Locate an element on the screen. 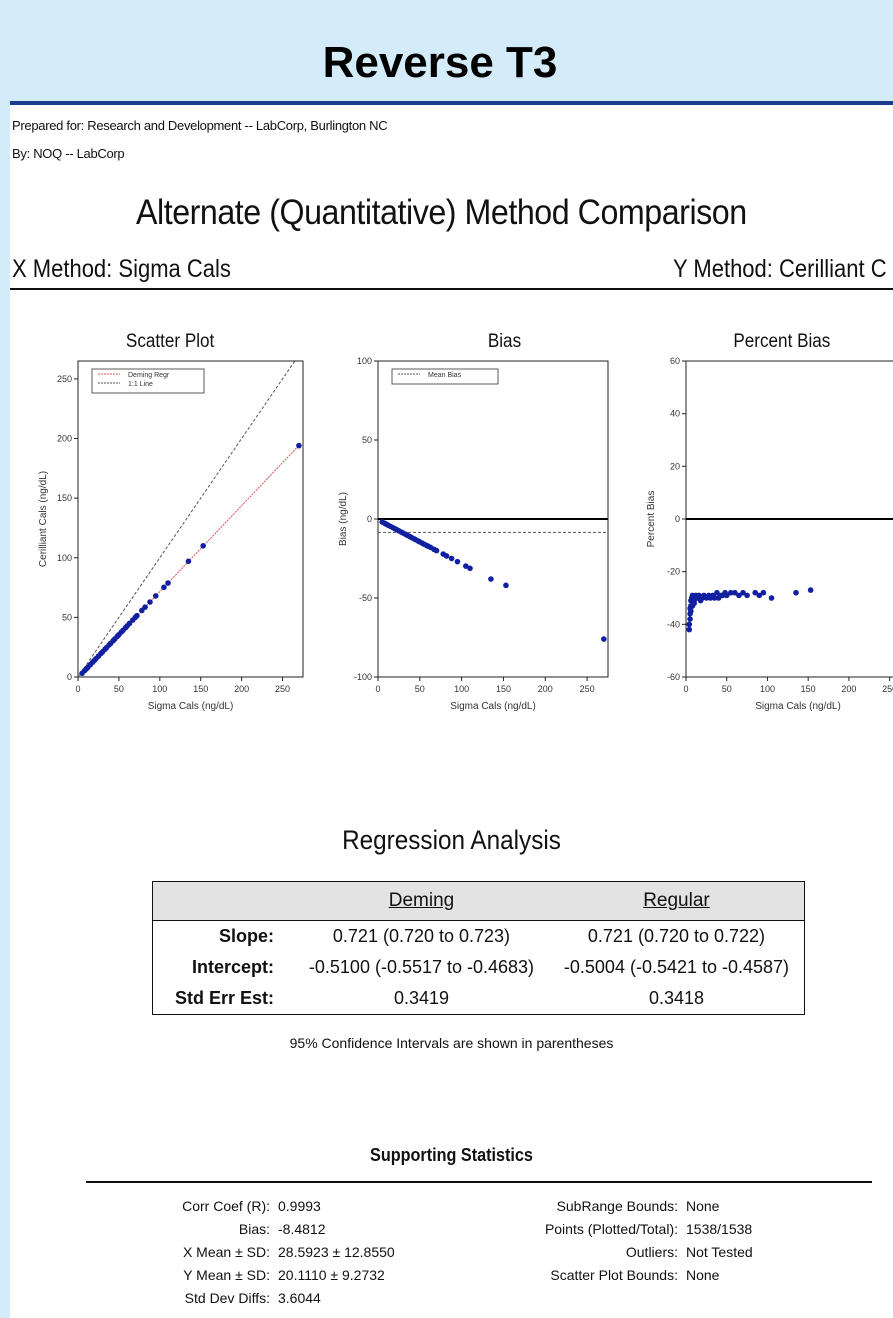 Image resolution: width=893 pixels, height=1318 pixels. stat-label: Std Dev Diffs: is located at coordinates (227, 1298).